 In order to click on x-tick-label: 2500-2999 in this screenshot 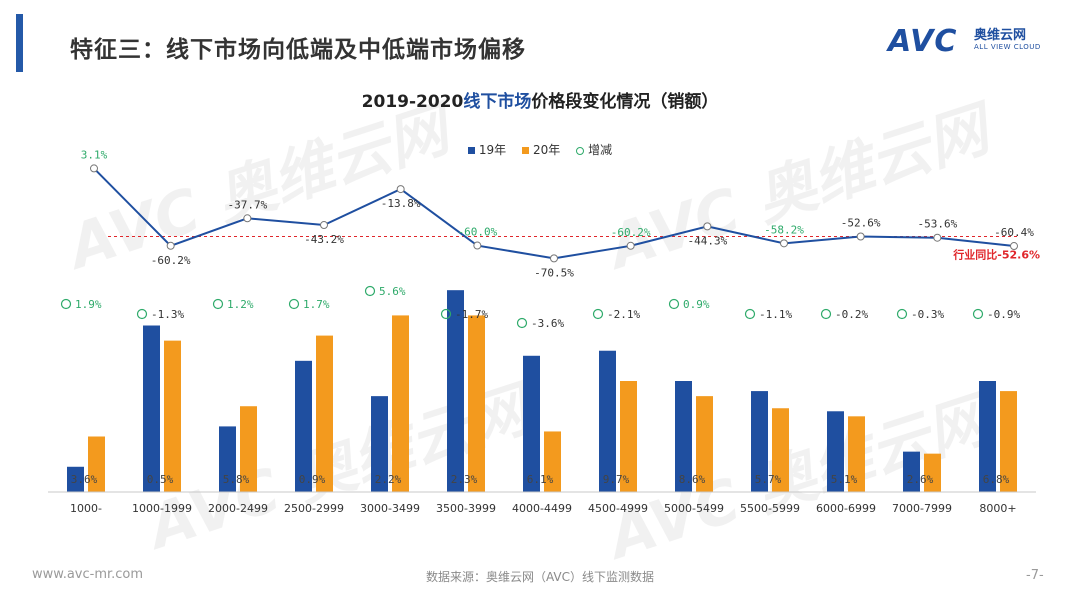, I will do `click(314, 508)`.